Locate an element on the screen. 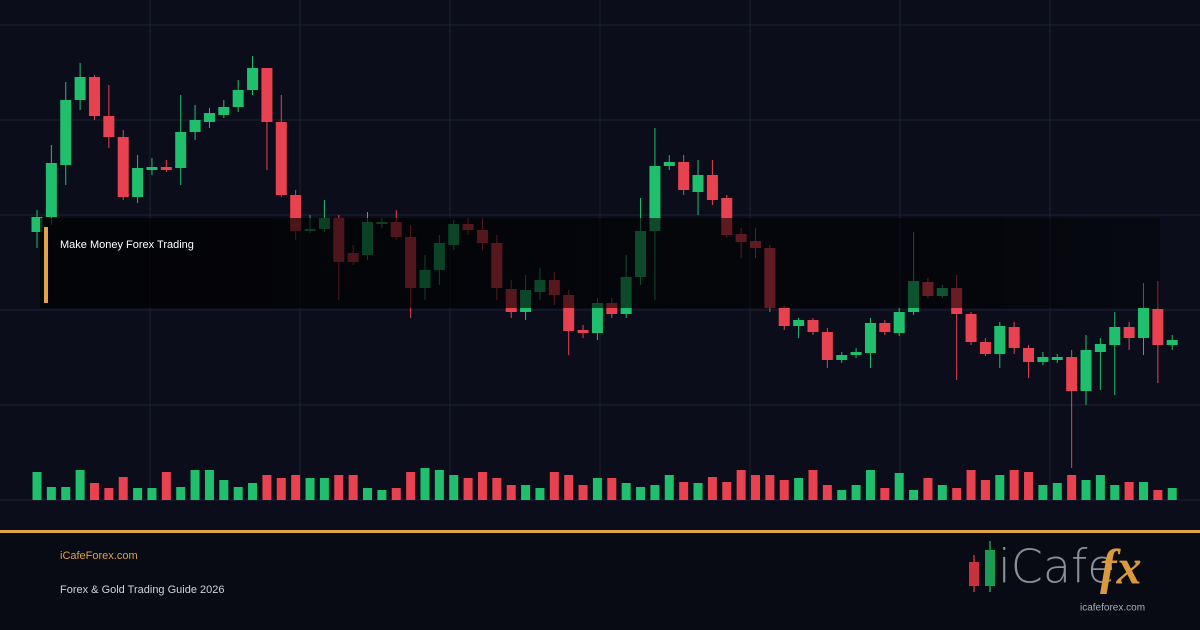 The height and width of the screenshot is (630, 1200). logo-accent: fx is located at coordinates (1121, 566).